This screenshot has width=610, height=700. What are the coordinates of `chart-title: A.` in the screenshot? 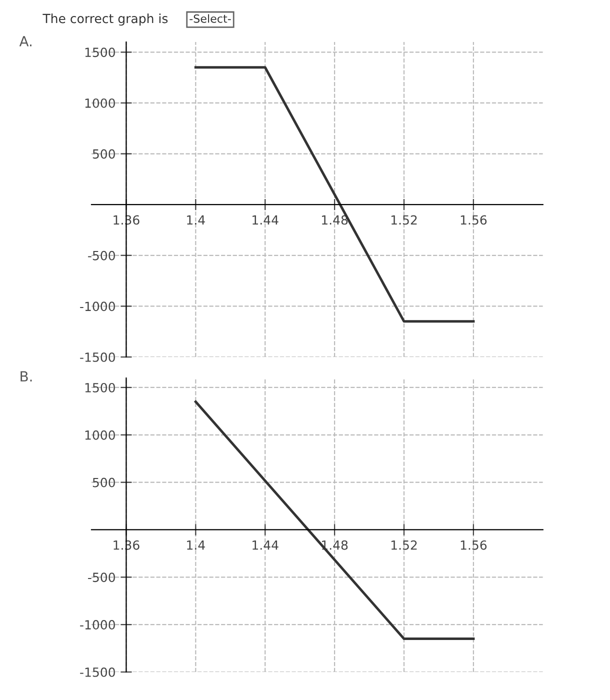 It's located at (25, 41).